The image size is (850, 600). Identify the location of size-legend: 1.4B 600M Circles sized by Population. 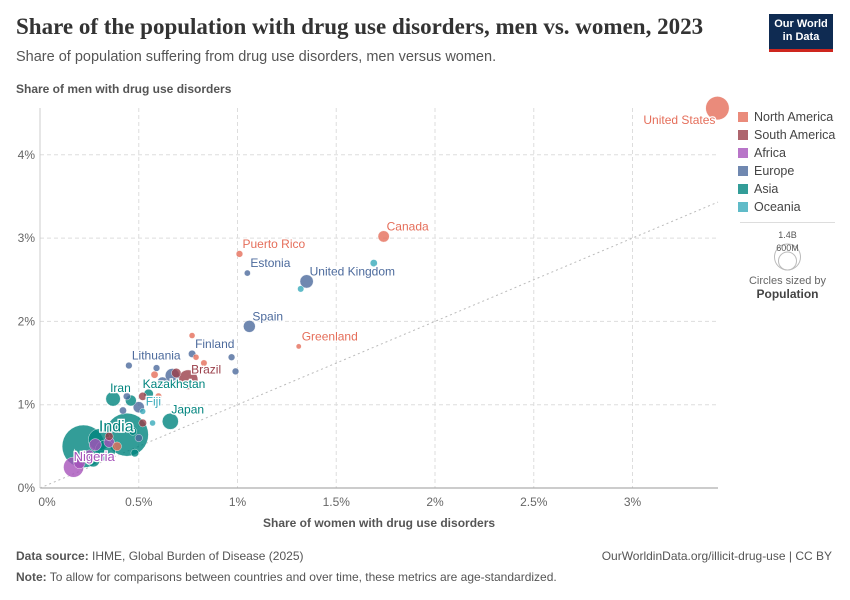
(787, 263).